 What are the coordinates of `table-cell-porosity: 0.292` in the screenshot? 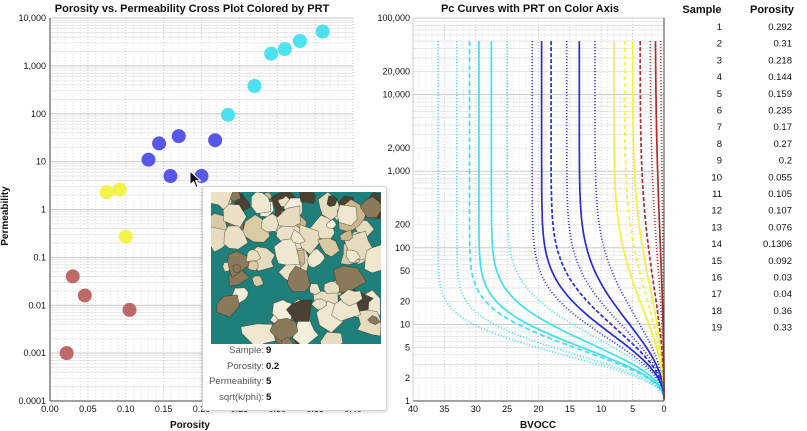 It's located at (780, 27).